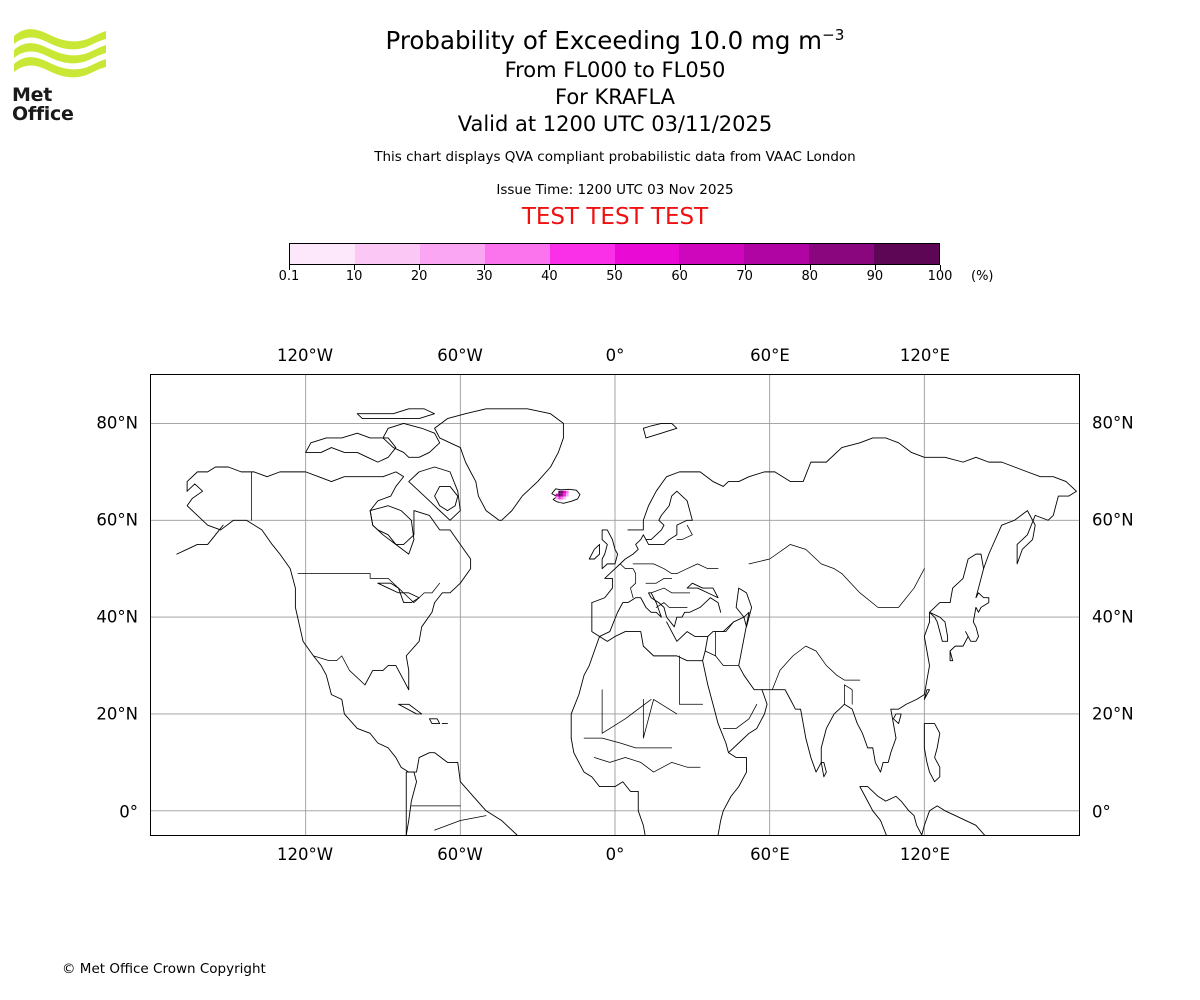  Describe the element at coordinates (615, 97) in the screenshot. I see `title-volcano-name: For KRAFLA` at that location.